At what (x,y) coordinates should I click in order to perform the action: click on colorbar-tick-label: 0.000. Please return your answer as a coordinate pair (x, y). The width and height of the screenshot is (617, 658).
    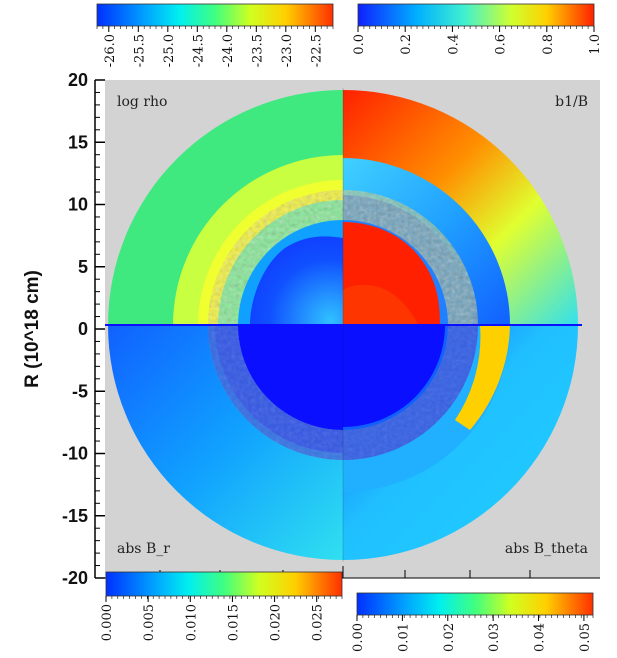
    Looking at the image, I should click on (107, 622).